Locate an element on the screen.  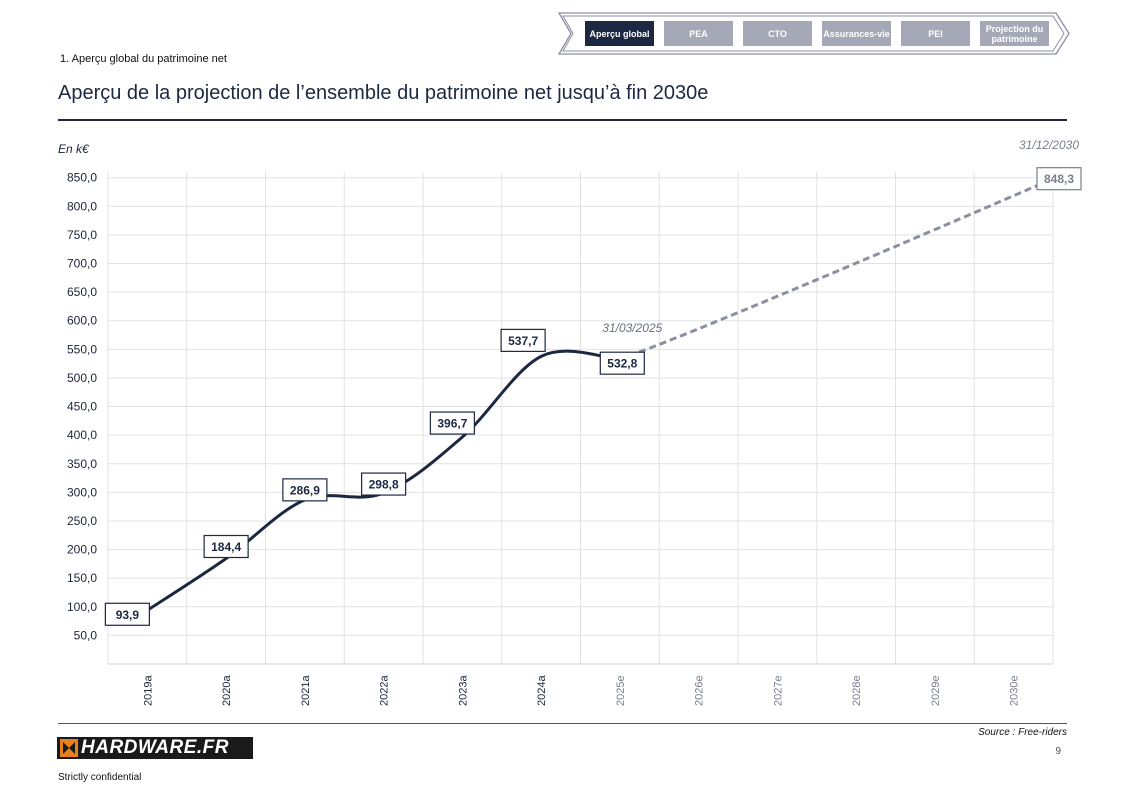
tab-projection-patrimoine: Projection du patrimoine is located at coordinates (1014, 33).